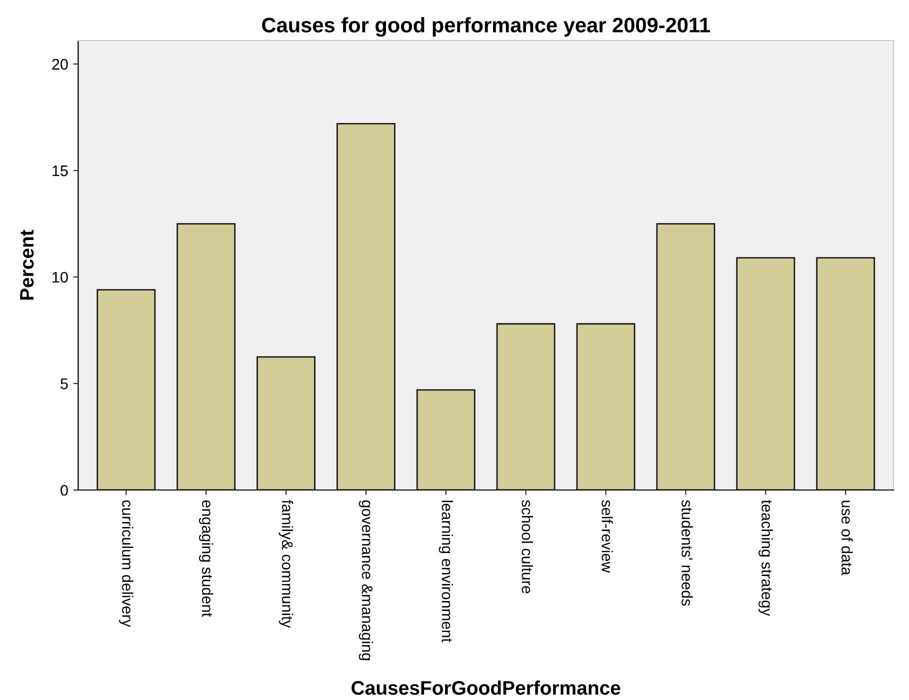  Describe the element at coordinates (206, 558) in the screenshot. I see `x-tick-label: engaging student` at that location.